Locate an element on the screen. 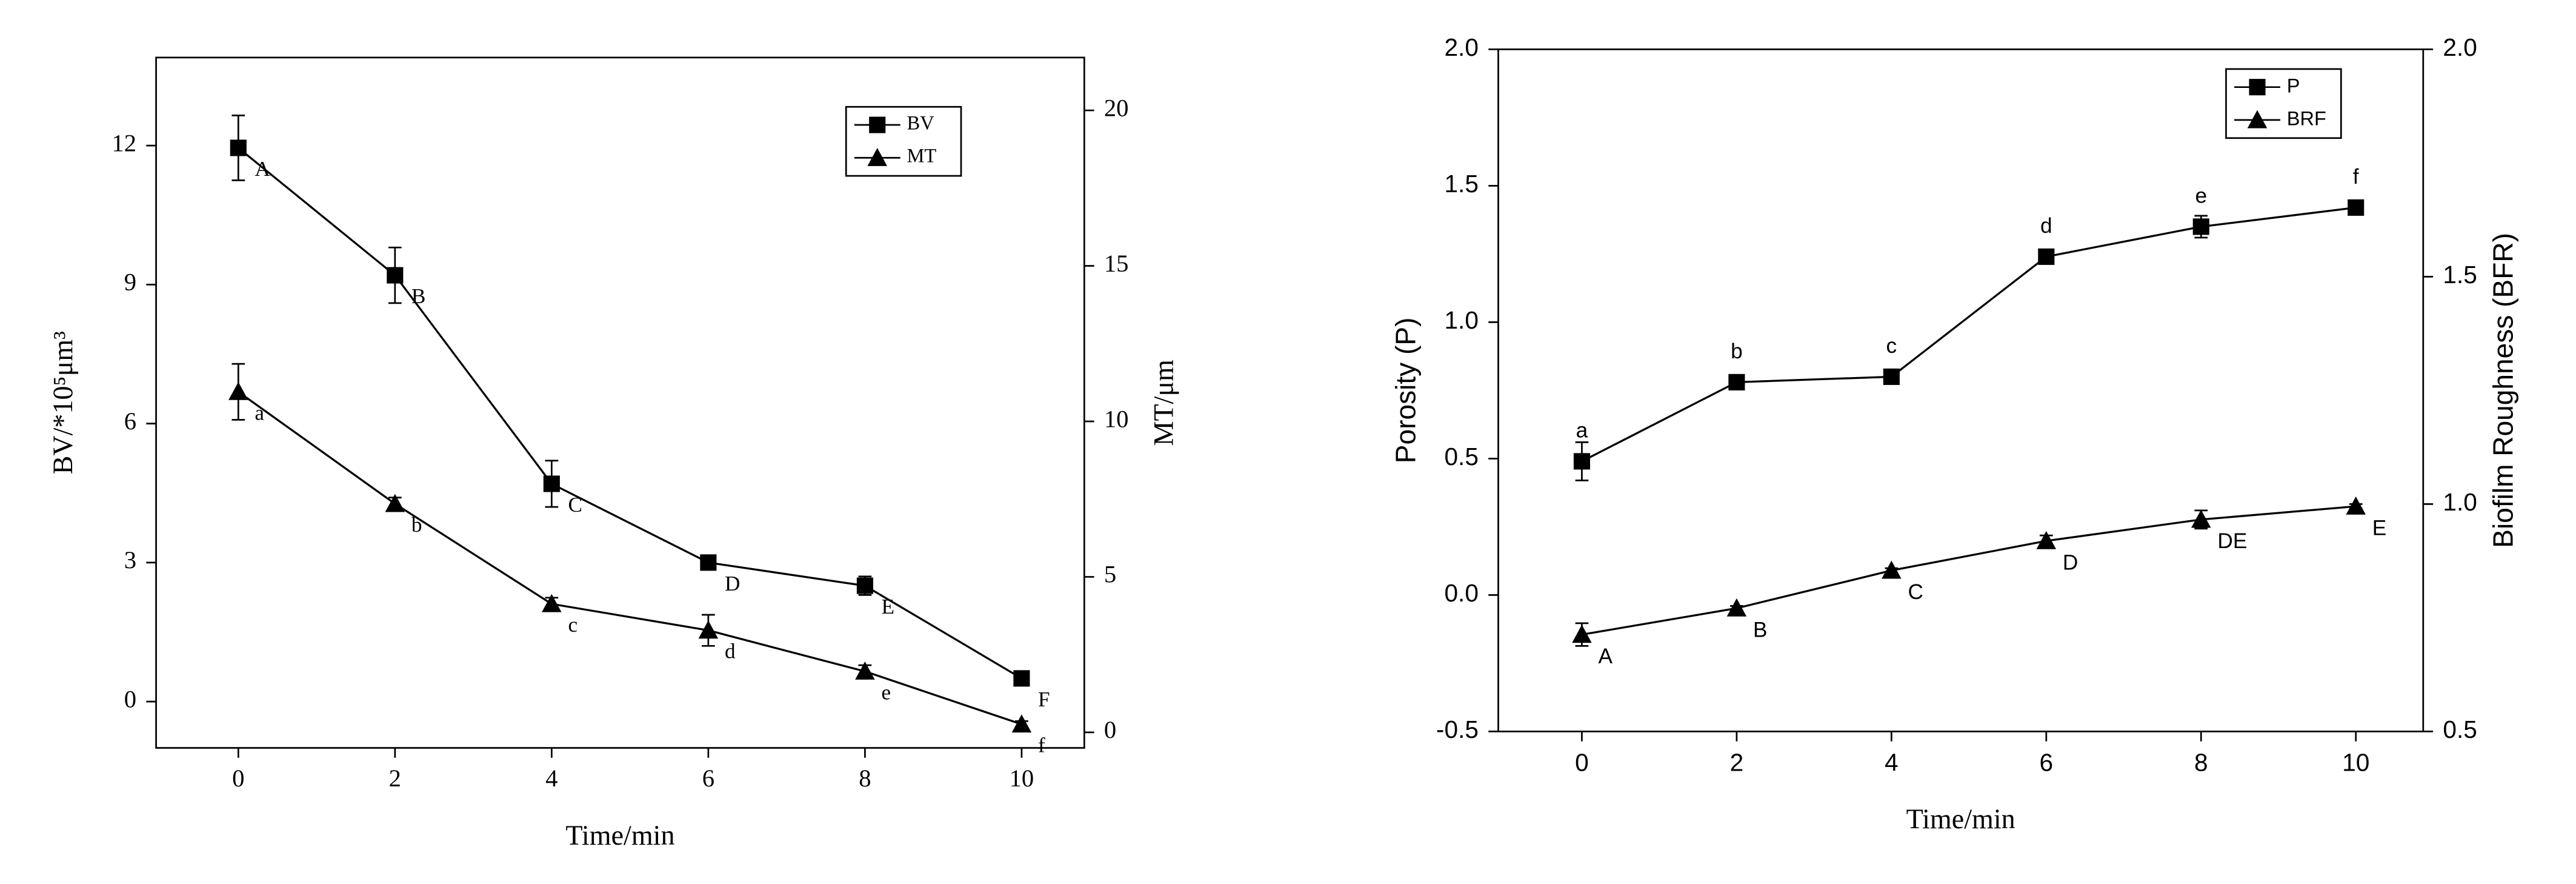 The width and height of the screenshot is (2576, 884). y-tick-label: 0 is located at coordinates (130, 698).